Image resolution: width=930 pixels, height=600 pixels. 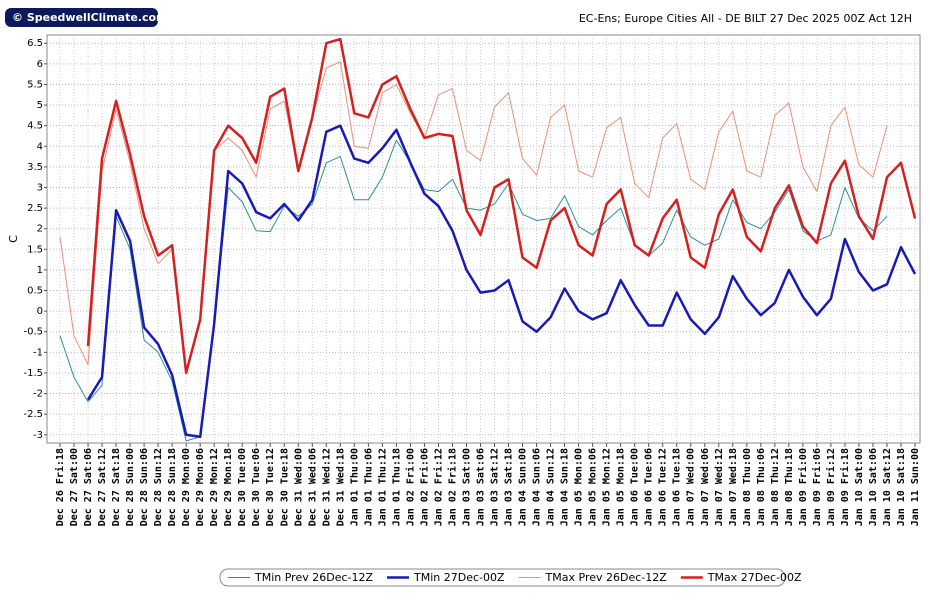 I want to click on x-tick-label: Dec 30 Tue:12, so click(x=270, y=487).